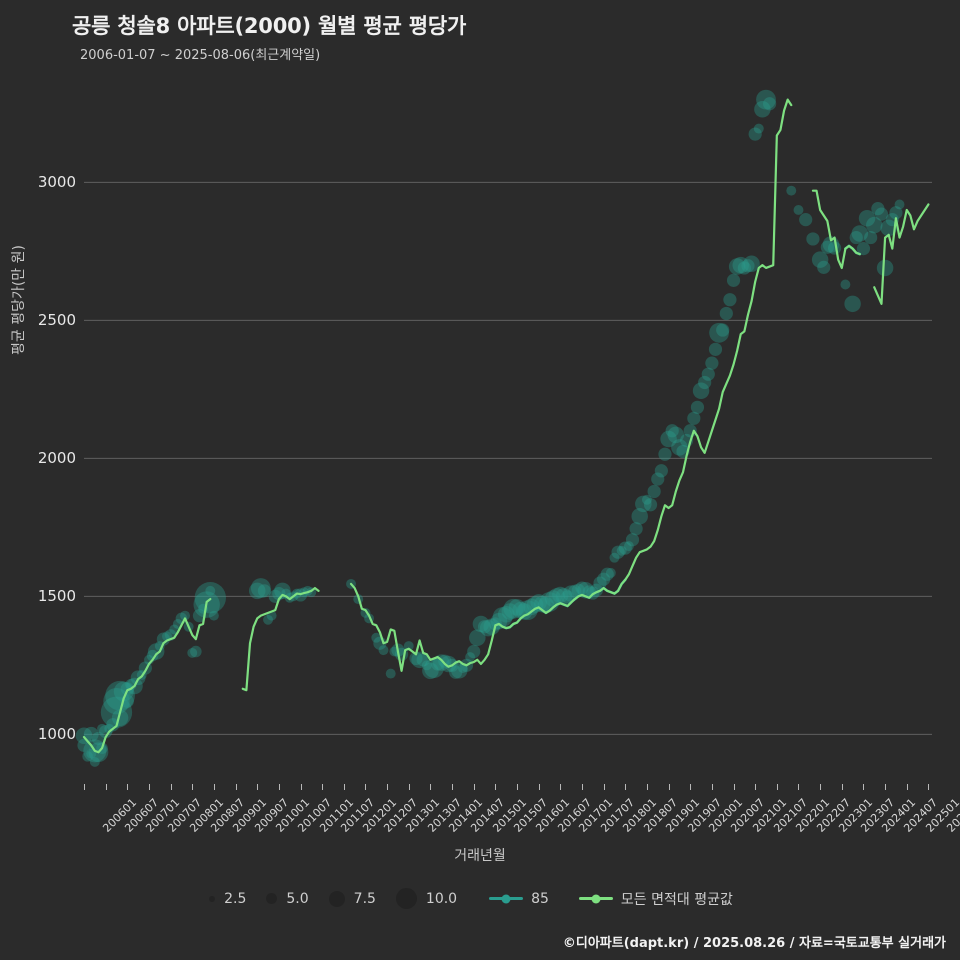 This screenshot has height=960, width=960. I want to click on legend-series-list: 85 모든 면적대 평균값, so click(614, 899).